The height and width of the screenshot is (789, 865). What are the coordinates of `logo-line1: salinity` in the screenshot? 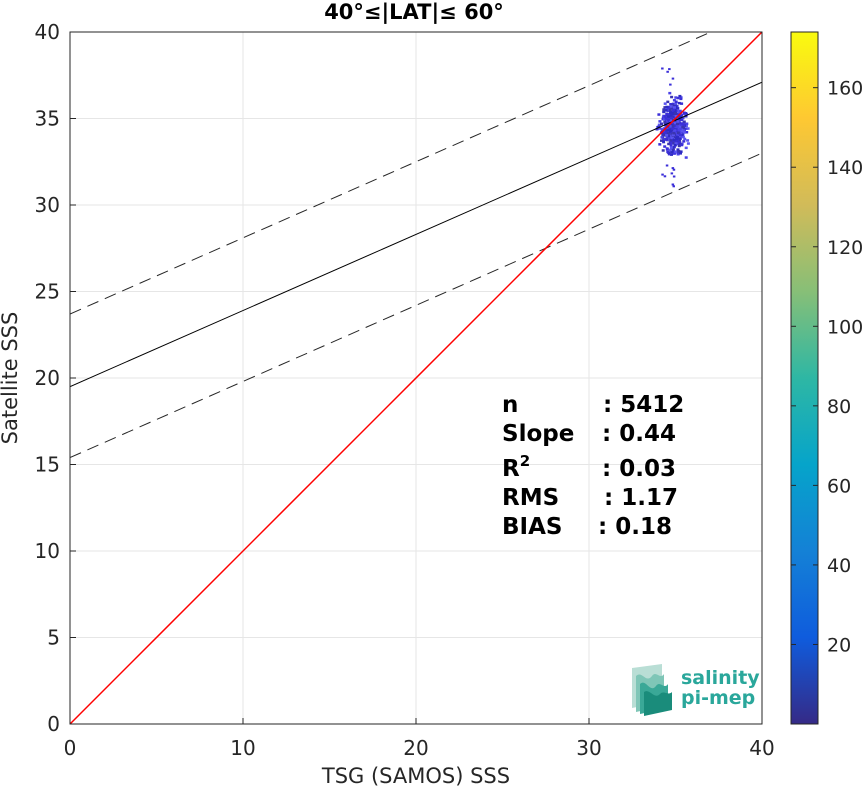 It's located at (720, 678).